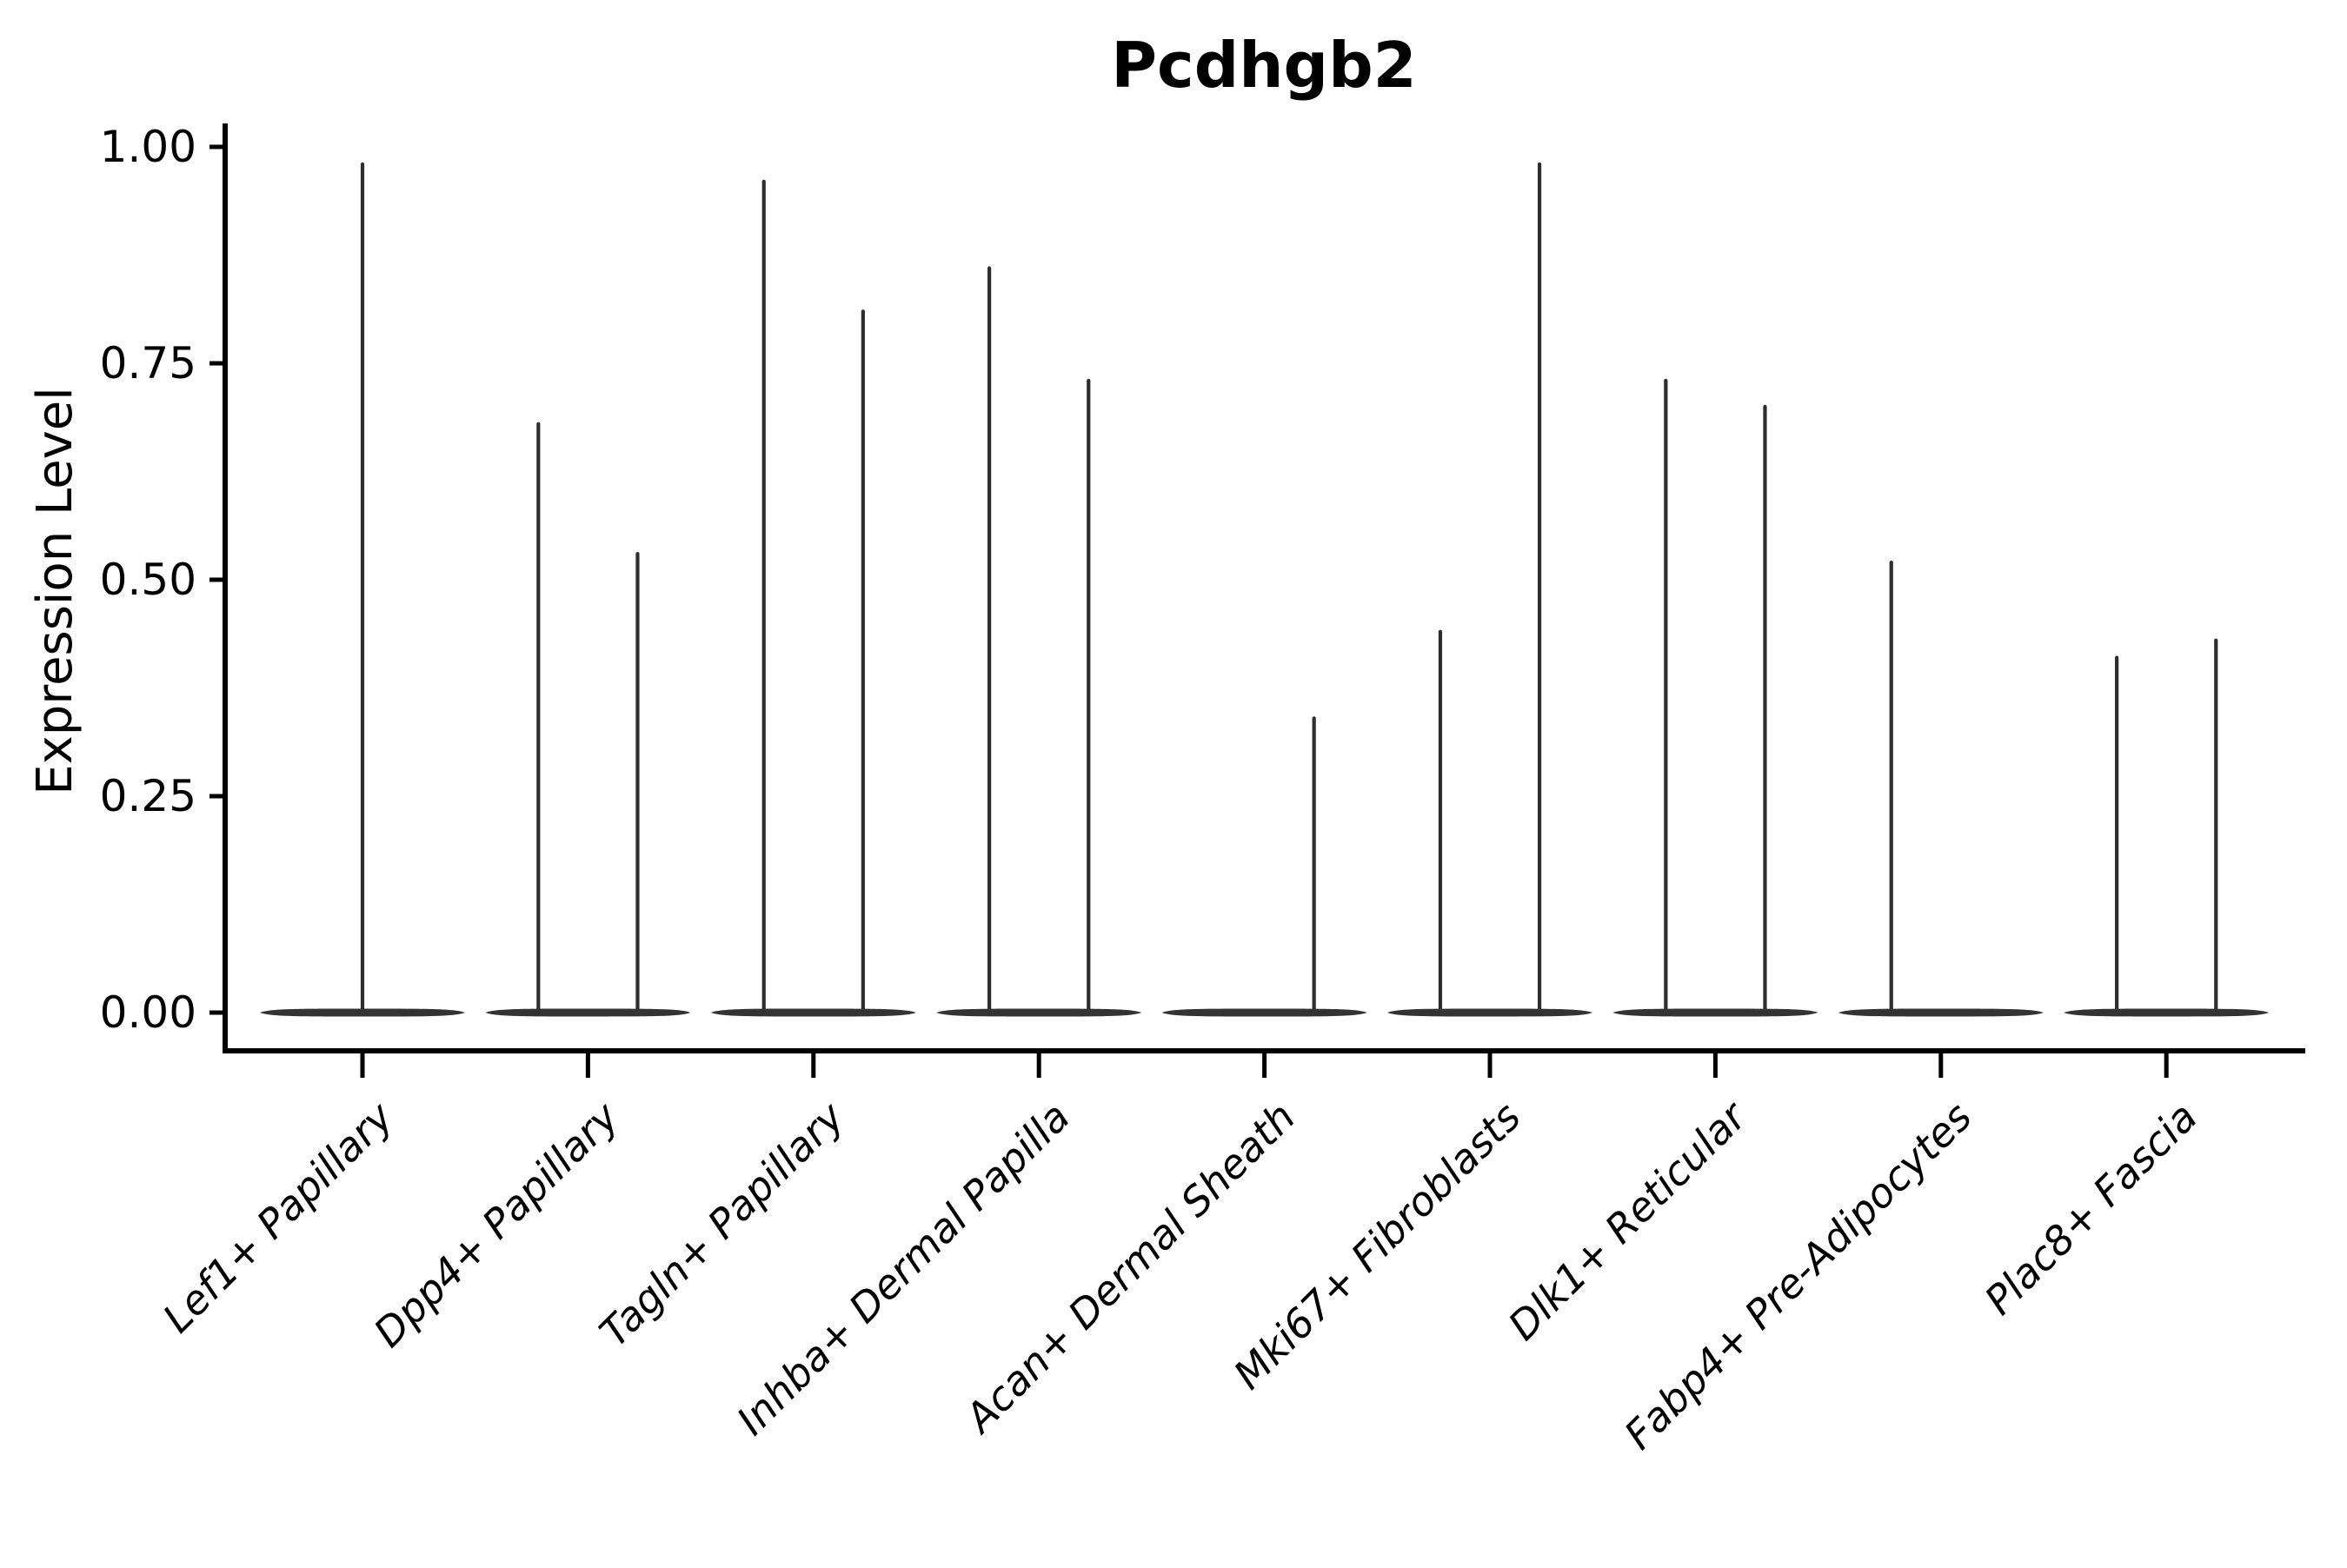 This screenshot has height=1568, width=2347. Describe the element at coordinates (1263, 65) in the screenshot. I see `plot-title: Pcdhgb2` at that location.